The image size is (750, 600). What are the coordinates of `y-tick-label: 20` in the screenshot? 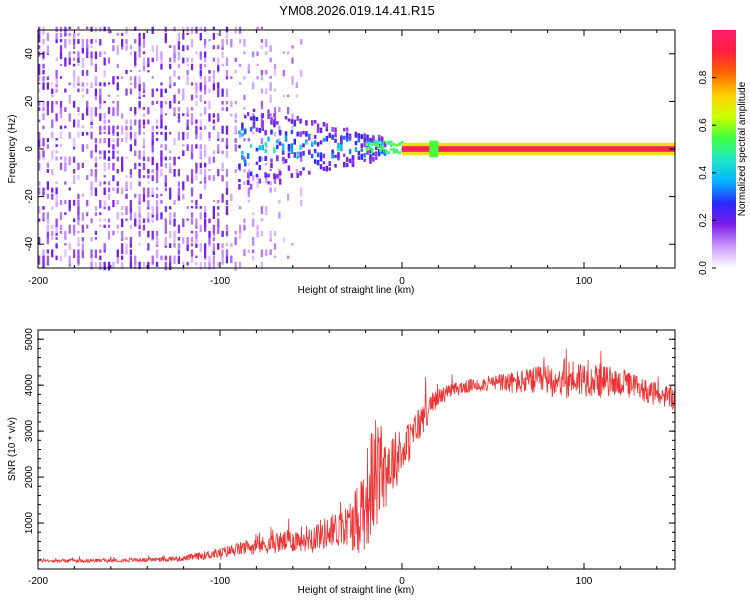 It's located at (29, 101).